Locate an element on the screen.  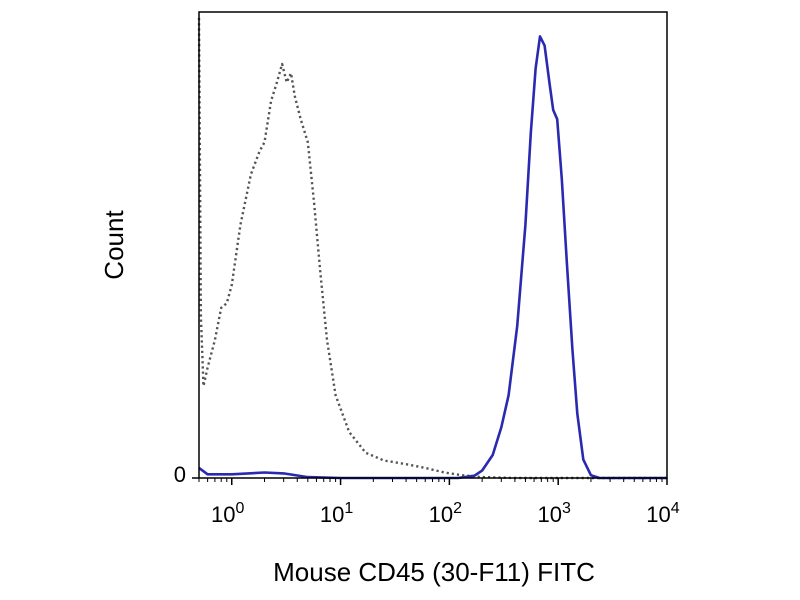
tick-layer: 10⁰ 10¹ 10² 10³ 10⁴ 0 is located at coordinates (427, 494).